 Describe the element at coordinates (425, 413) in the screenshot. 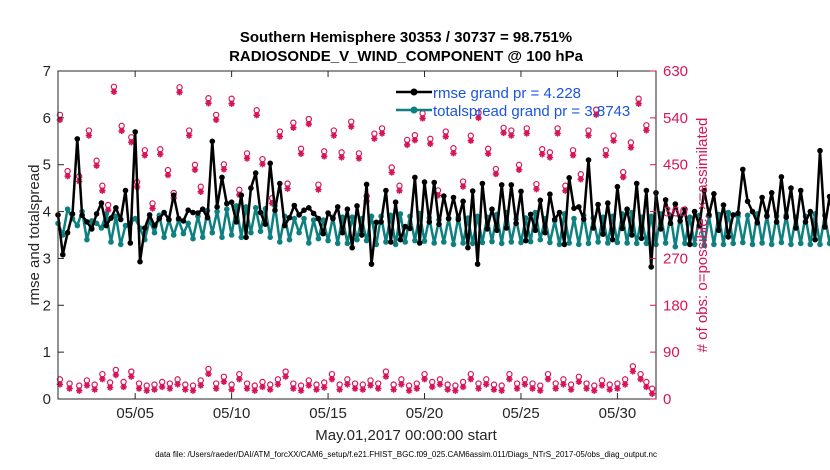

I see `x-tick-label: 05/20` at that location.